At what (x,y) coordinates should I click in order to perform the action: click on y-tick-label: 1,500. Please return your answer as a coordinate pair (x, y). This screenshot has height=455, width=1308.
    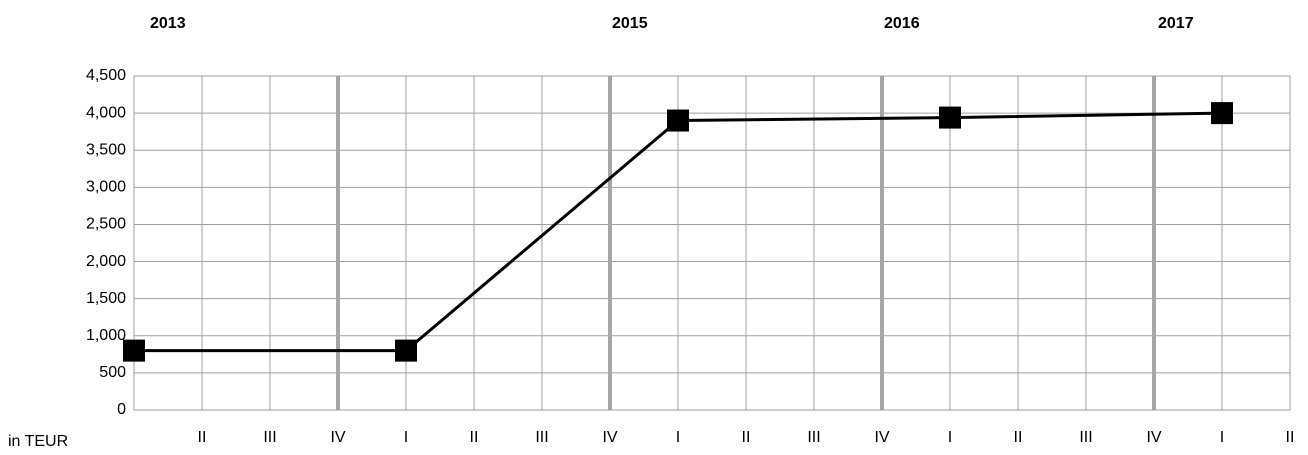
    Looking at the image, I should click on (106, 298).